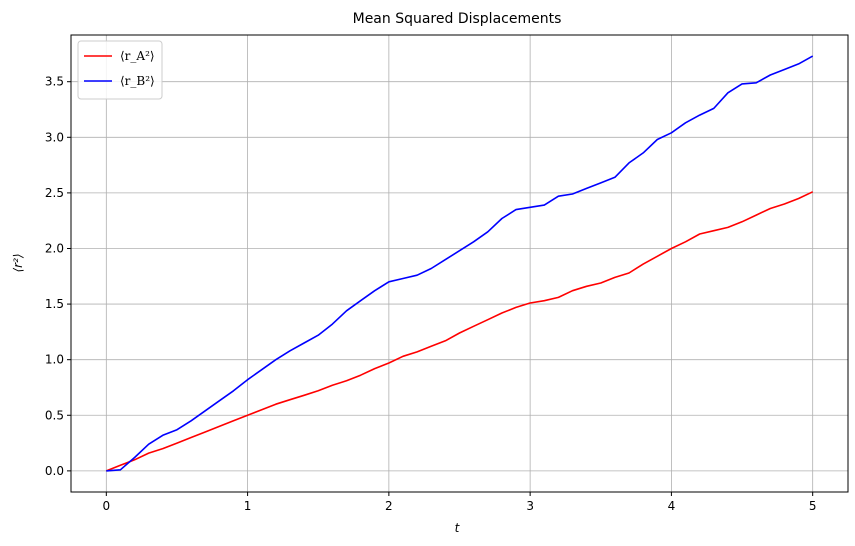 This screenshot has height=546, width=855. Describe the element at coordinates (18, 262) in the screenshot. I see `y-axis-label: ⟨r²⟩` at that location.